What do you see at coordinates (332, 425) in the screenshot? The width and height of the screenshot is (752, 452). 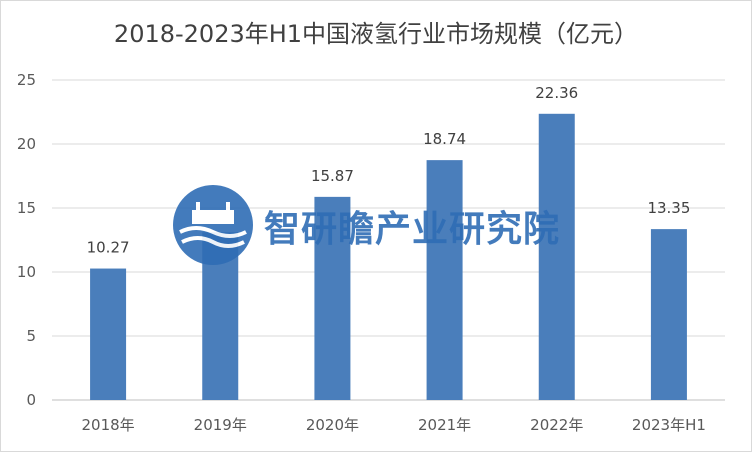 I see `x-tick-label: 2020年` at bounding box center [332, 425].